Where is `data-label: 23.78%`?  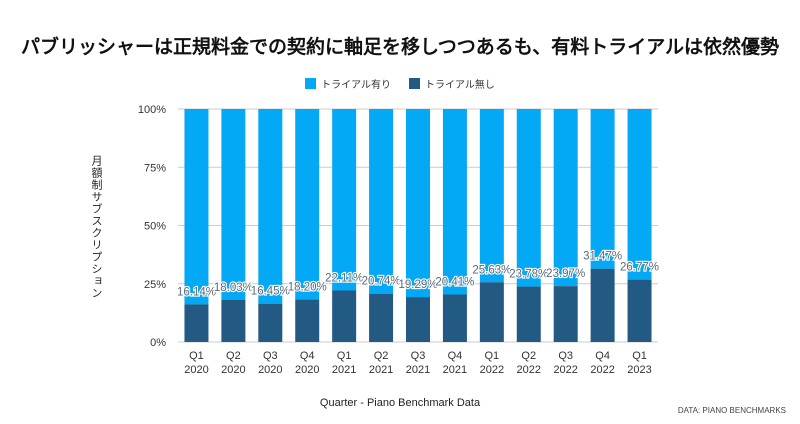
data-label: 23.78% is located at coordinates (528, 275).